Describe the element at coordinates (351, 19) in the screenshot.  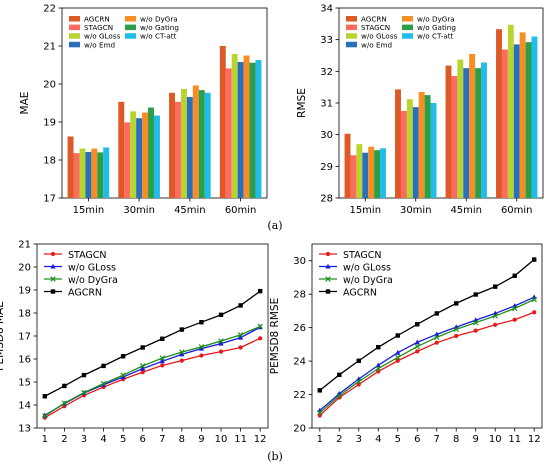
I see `legend-swatch-agcrn` at that location.